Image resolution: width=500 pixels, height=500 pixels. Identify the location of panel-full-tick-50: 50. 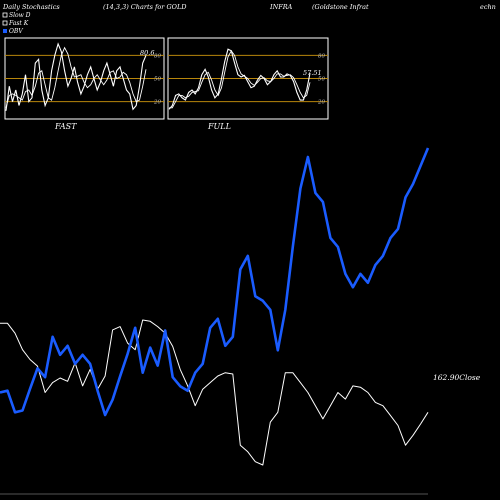
(321, 80).